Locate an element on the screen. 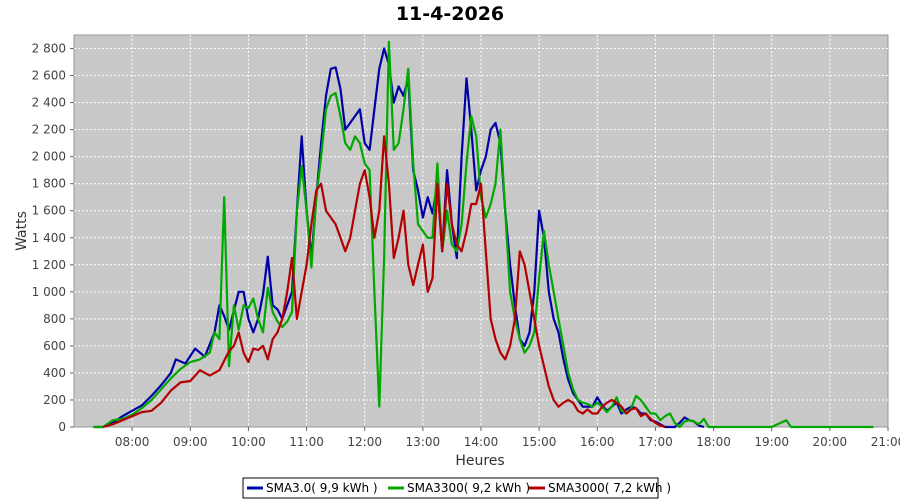 This screenshot has height=500, width=900. x-tick-label: 12:00 is located at coordinates (364, 442).